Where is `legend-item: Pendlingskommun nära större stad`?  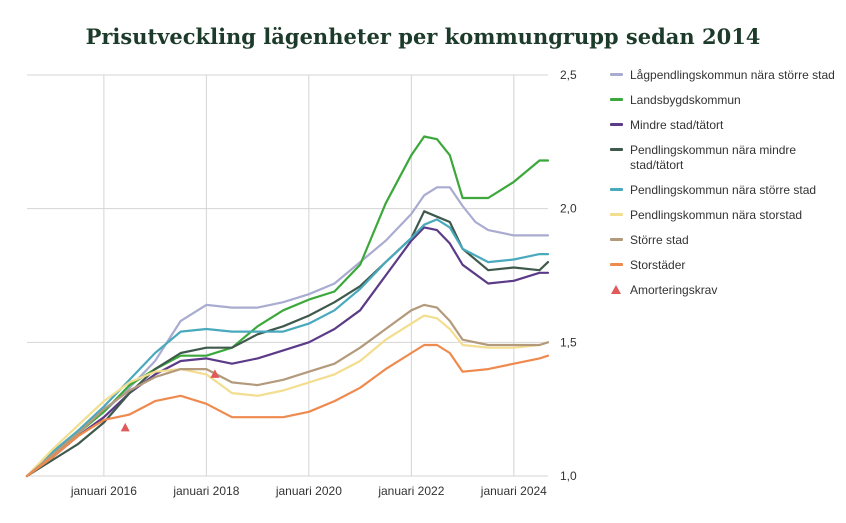 legend-item: Pendlingskommun nära större stad is located at coordinates (725, 190).